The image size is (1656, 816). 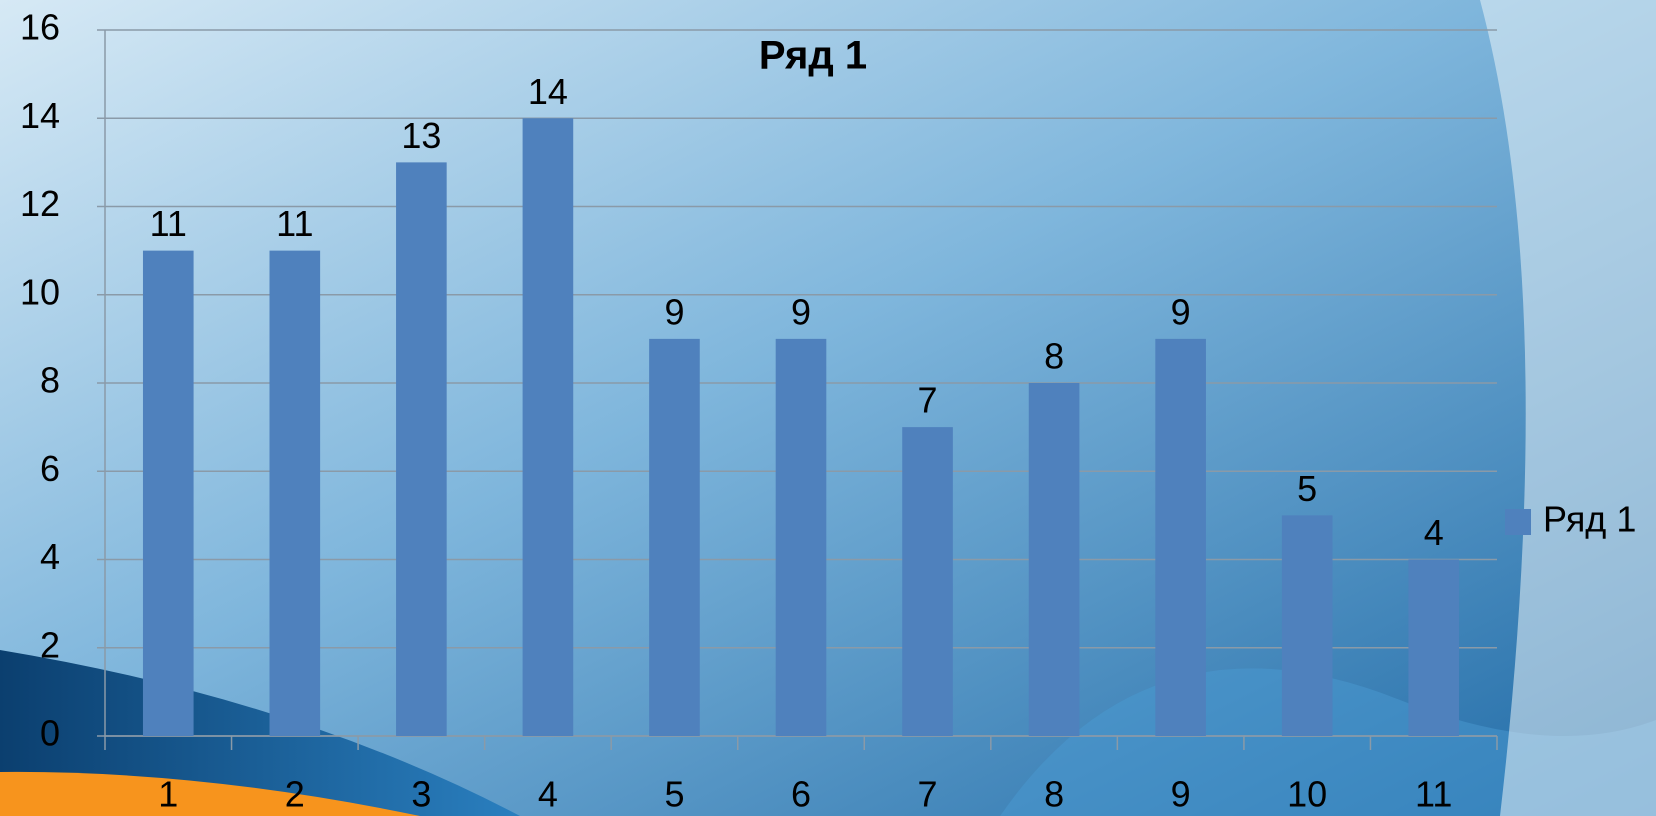 I want to click on x-tick-label: 9, so click(x=1181, y=794).